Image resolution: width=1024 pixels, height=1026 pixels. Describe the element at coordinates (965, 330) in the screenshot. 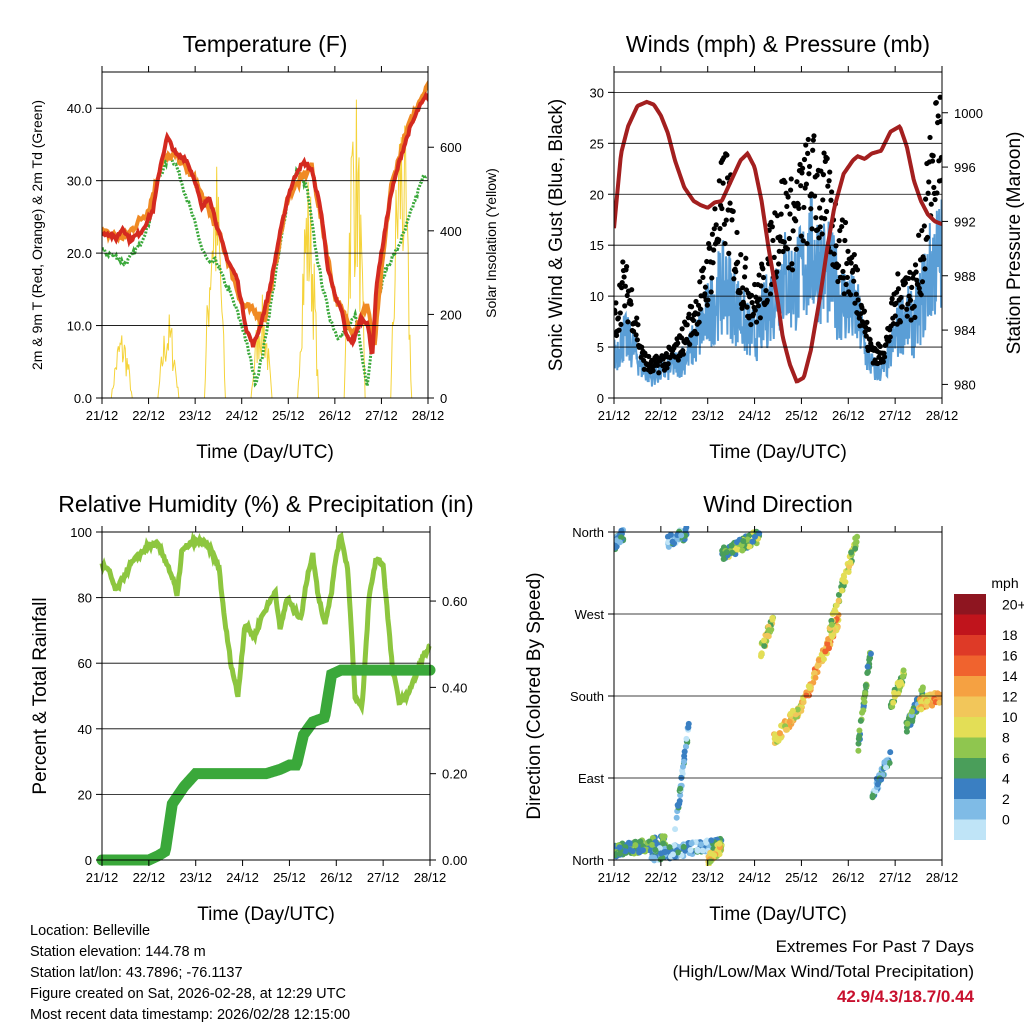

I see `winds-ytick-right-label: 984` at that location.